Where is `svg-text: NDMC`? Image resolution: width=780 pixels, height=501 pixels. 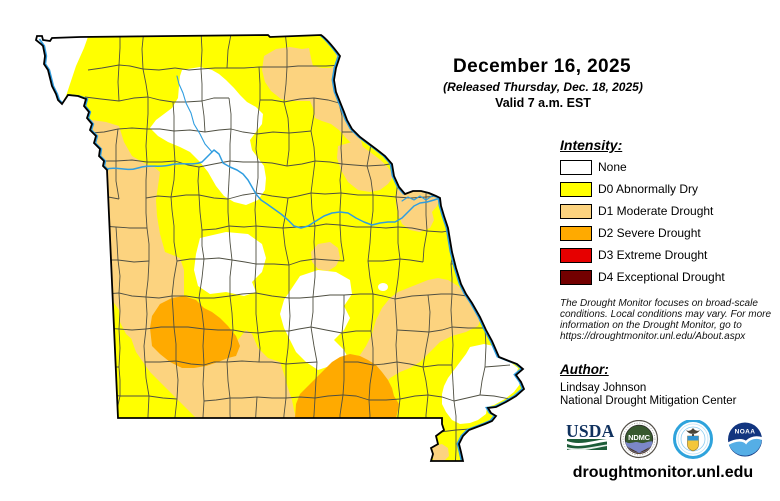 svg-text: NDMC is located at coordinates (639, 437).